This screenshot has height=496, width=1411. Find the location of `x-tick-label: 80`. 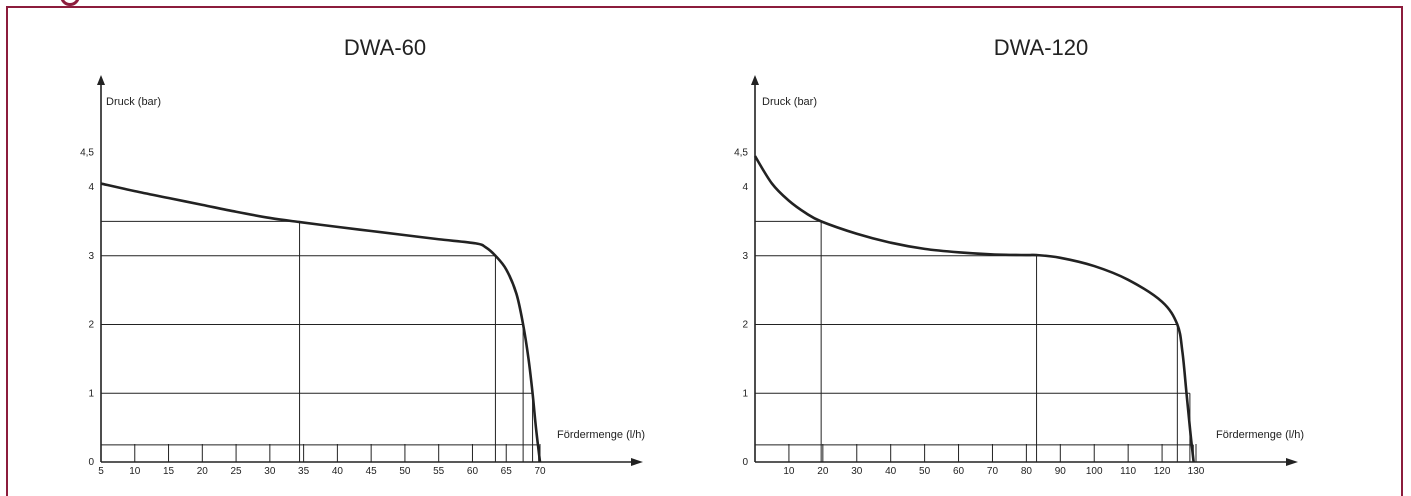

x-tick-label: 80 is located at coordinates (1027, 471).